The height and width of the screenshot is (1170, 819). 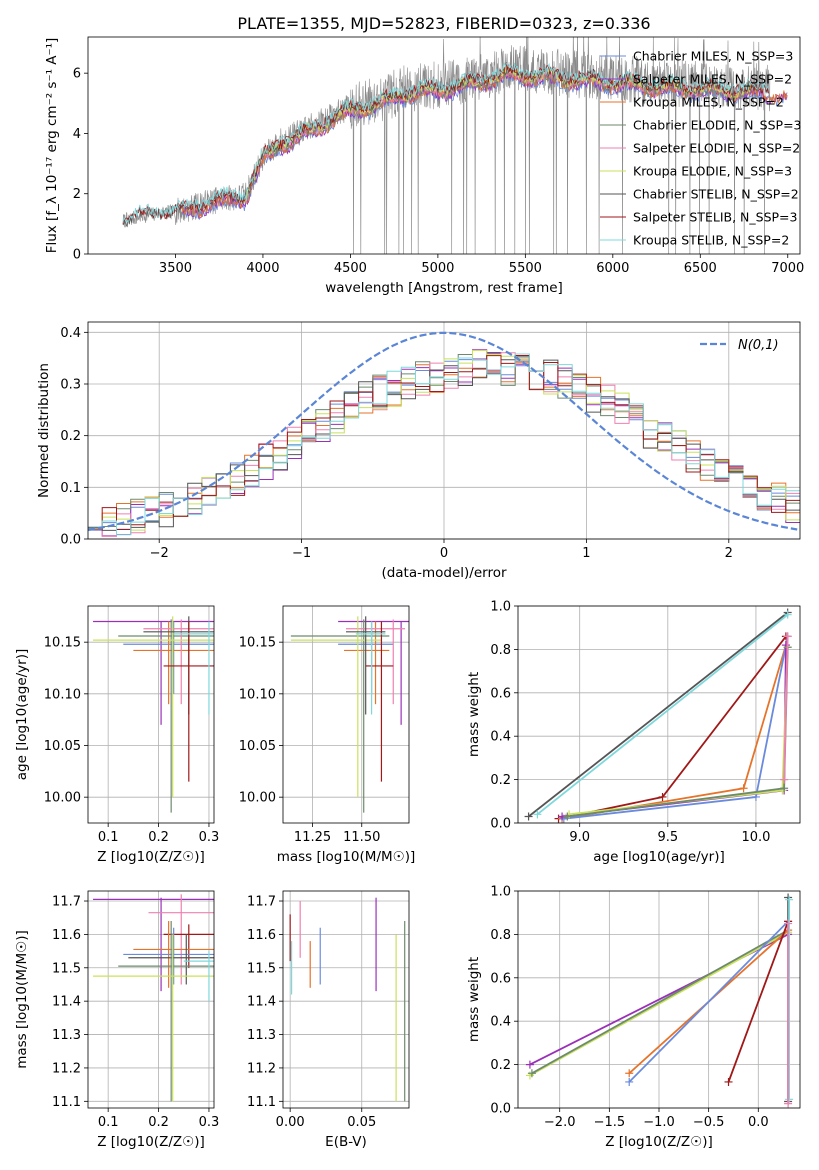 I want to click on model-spectrum-line-ks, so click(x=445, y=142).